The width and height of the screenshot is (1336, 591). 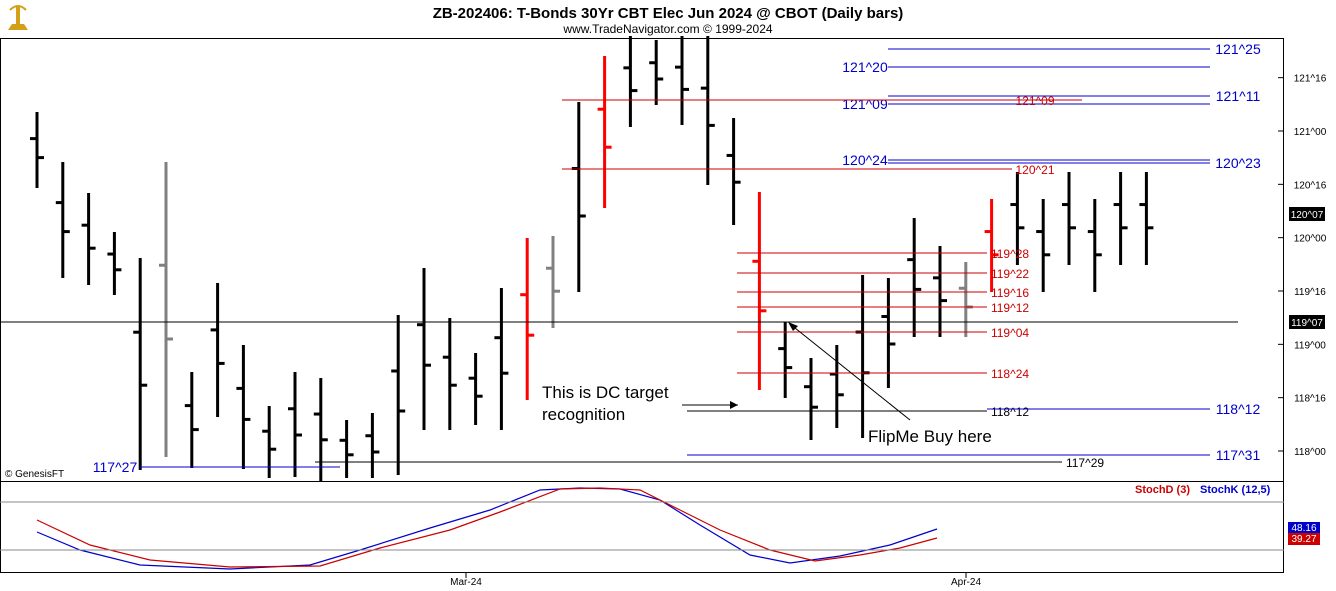 I want to click on price-level-label: 119^16, so click(x=1010, y=293).